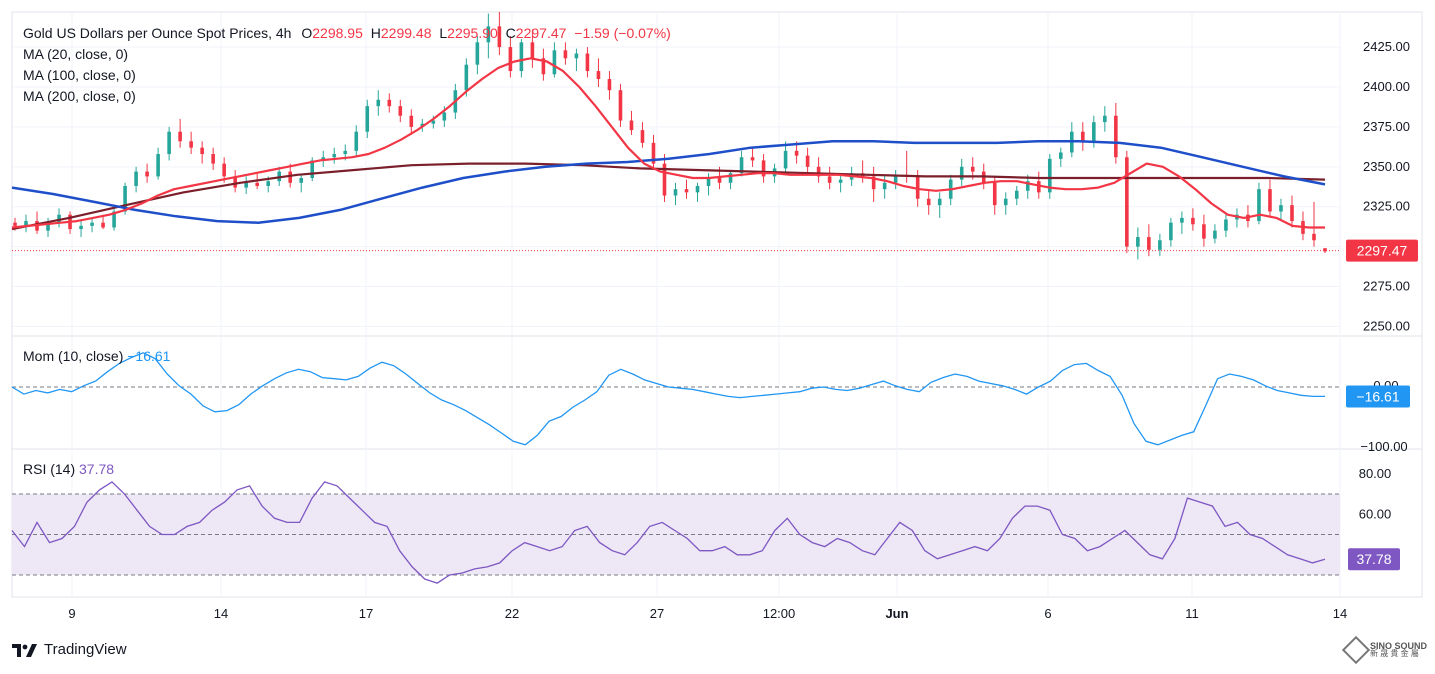 The width and height of the screenshot is (1435, 674). I want to click on x-tick-label: 22, so click(512, 613).